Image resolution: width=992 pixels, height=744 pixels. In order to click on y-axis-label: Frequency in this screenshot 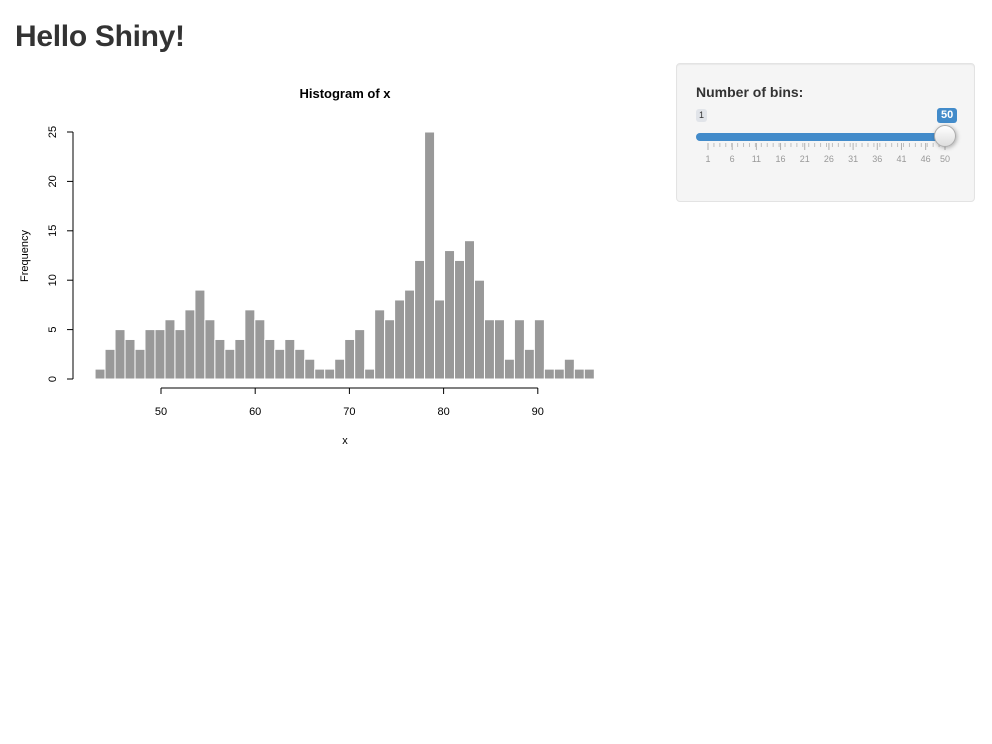, I will do `click(25, 256)`.